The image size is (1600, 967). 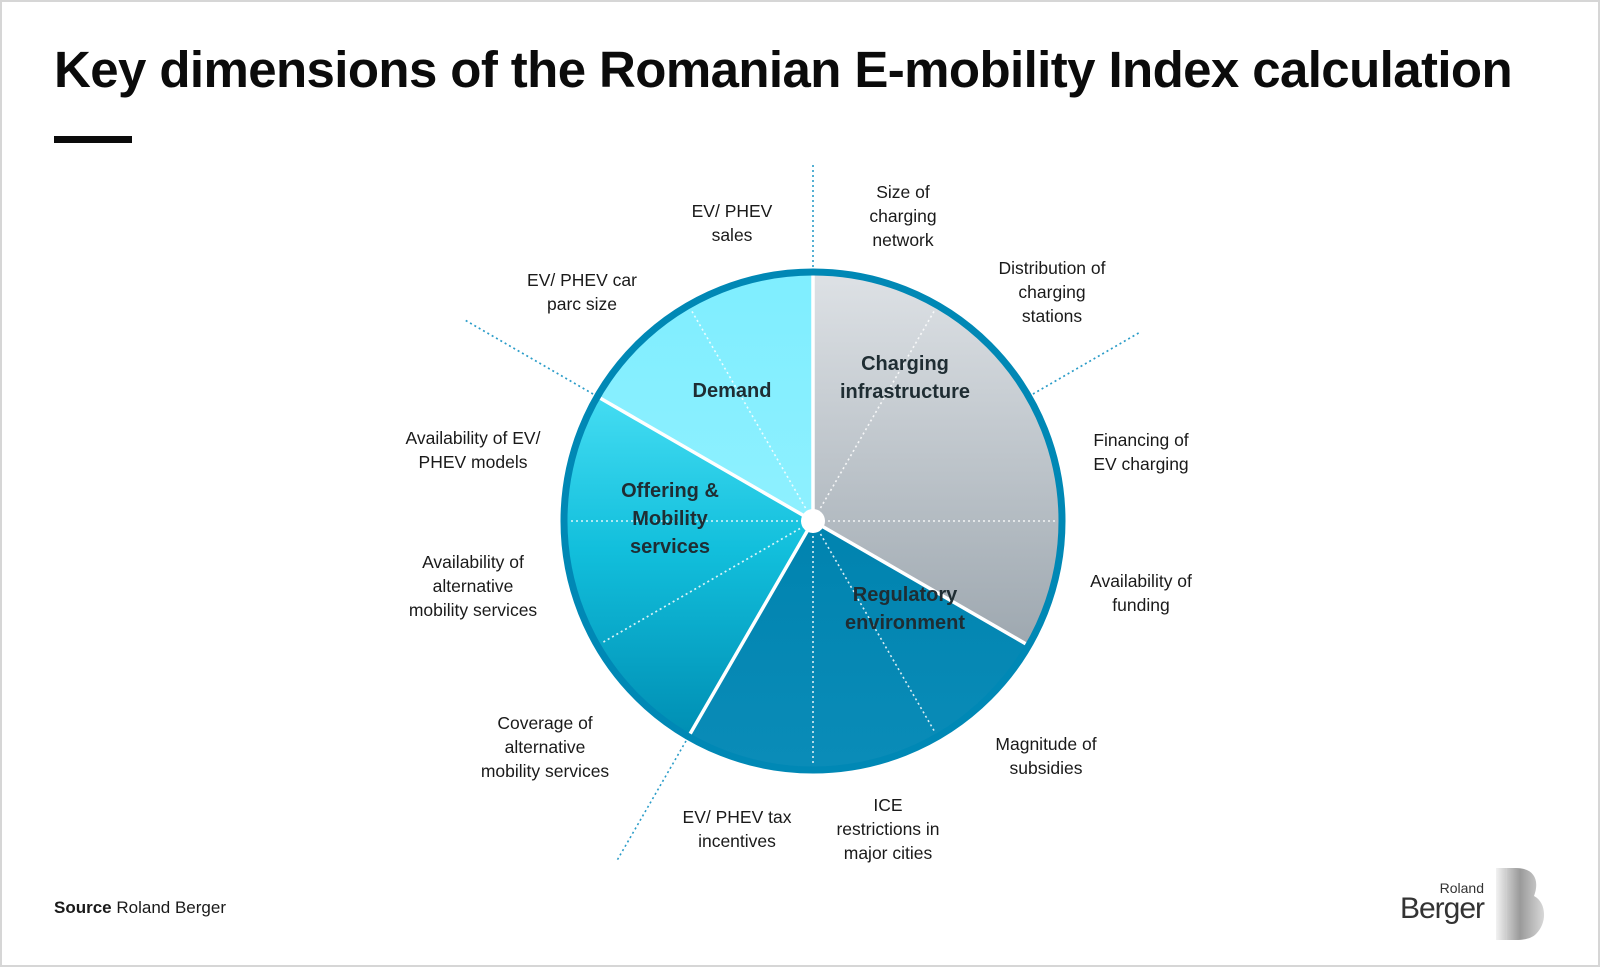 I want to click on segment-regulatory-environment-label: Regulatory environment, so click(x=905, y=609).